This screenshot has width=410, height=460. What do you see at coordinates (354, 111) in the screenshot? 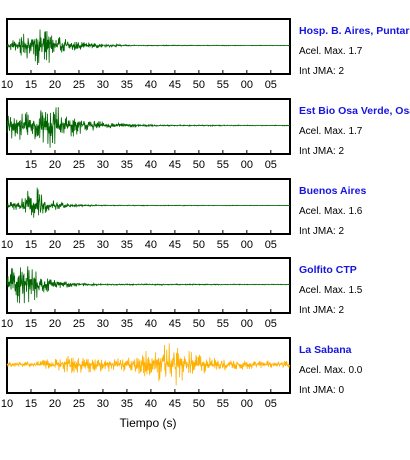
I see `station-name: Est Bio Osa Verde, Osa` at bounding box center [354, 111].